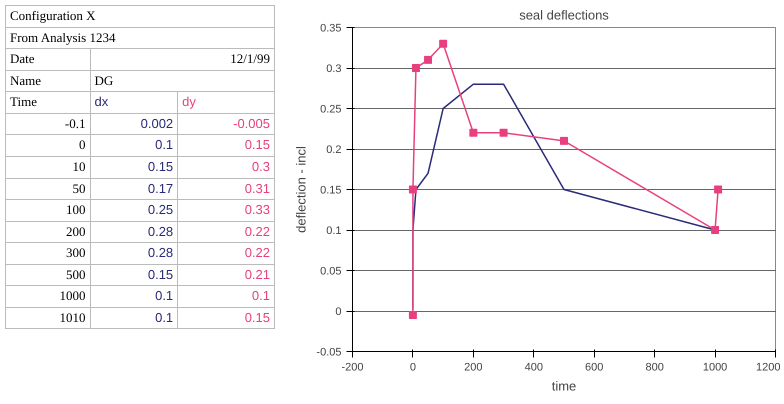 The width and height of the screenshot is (784, 404). Describe the element at coordinates (48, 81) in the screenshot. I see `text: Name` at that location.